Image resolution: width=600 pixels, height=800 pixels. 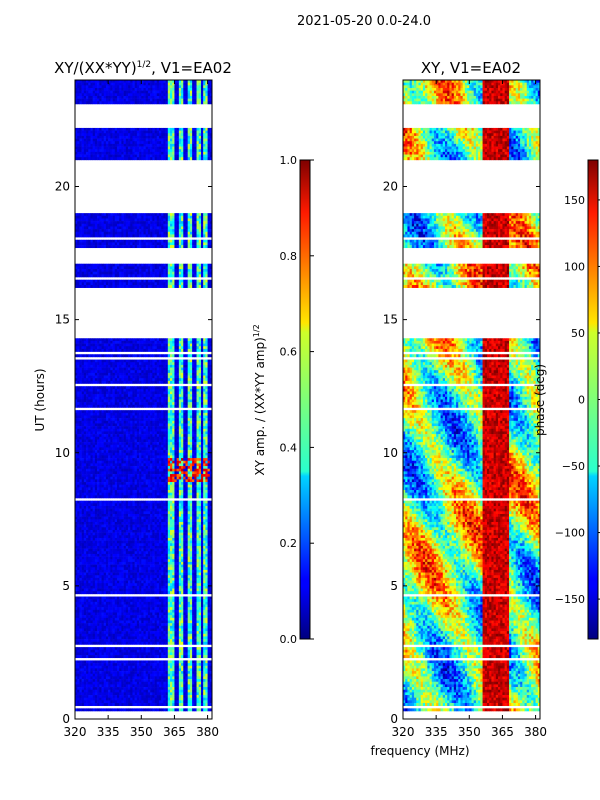 I want to click on phase-colorbar-gradient, so click(x=593, y=399).